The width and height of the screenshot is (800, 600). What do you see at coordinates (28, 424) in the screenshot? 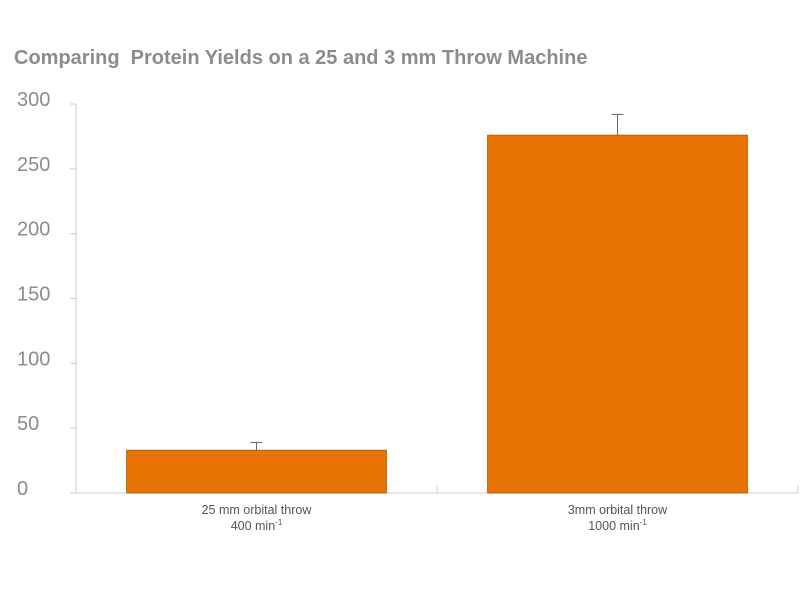
I see `y-tick-label: 50` at bounding box center [28, 424].